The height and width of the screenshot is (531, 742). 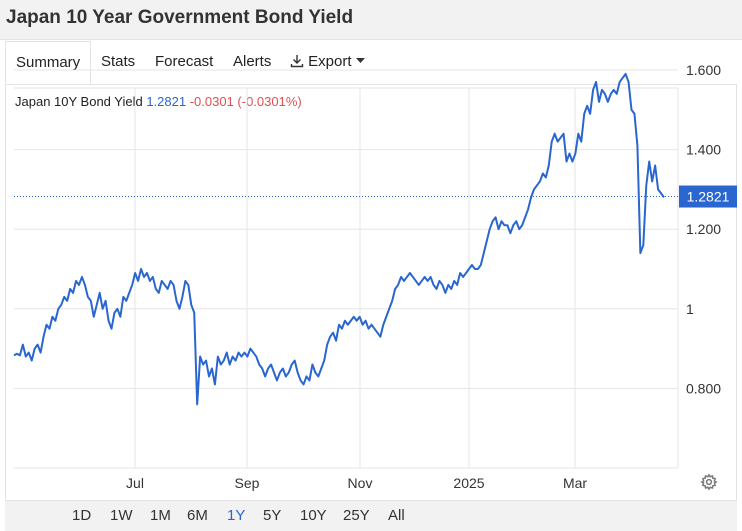 I want to click on legend-value: 1.2821, so click(x=166, y=101).